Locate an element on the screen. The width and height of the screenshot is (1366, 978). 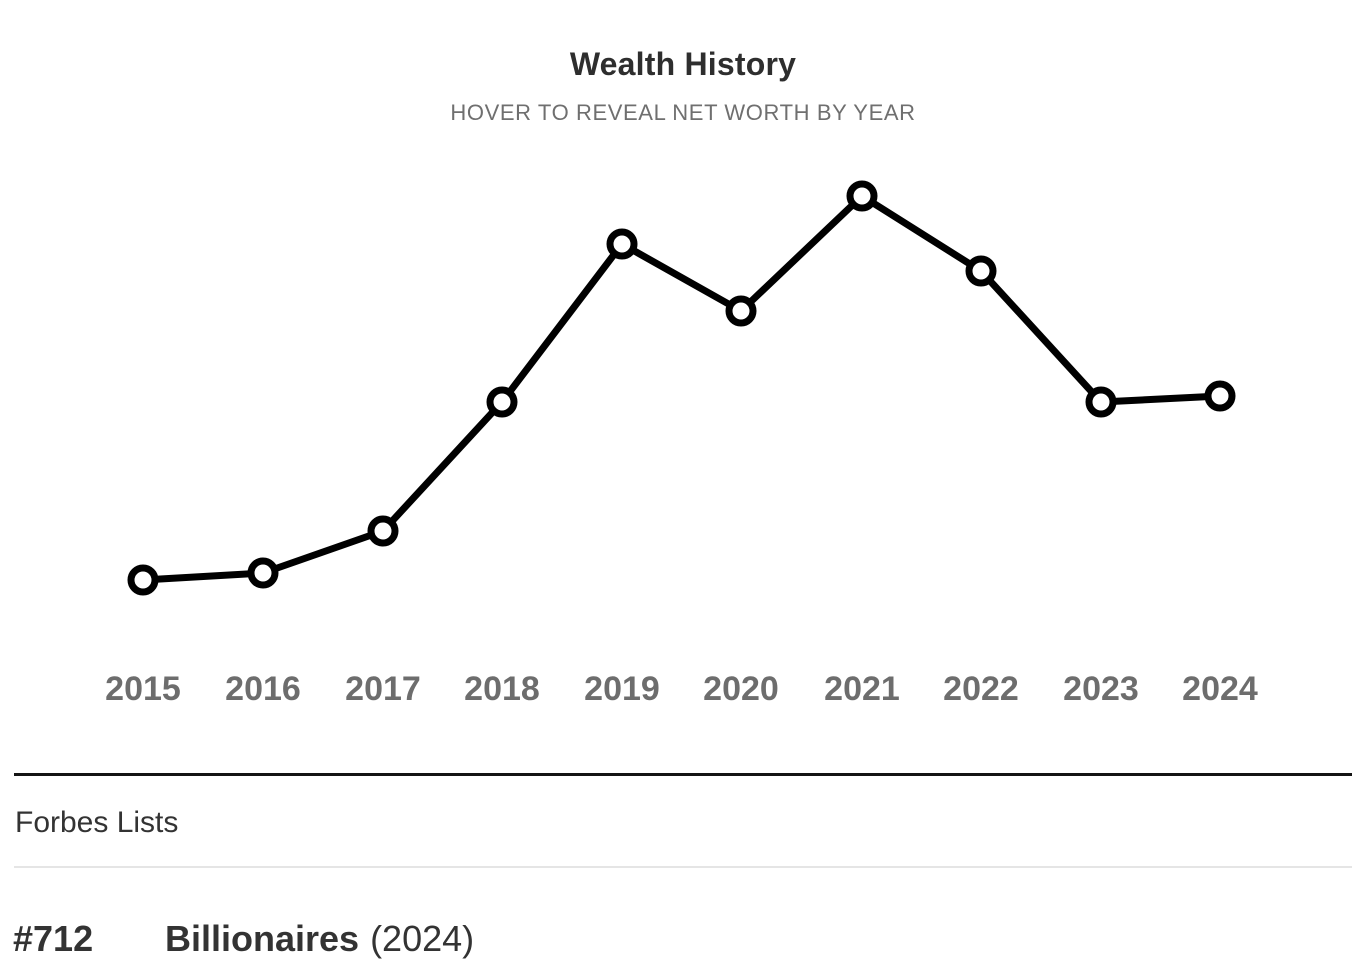
forbes-lists-heading: Forbes Lists is located at coordinates (97, 822).